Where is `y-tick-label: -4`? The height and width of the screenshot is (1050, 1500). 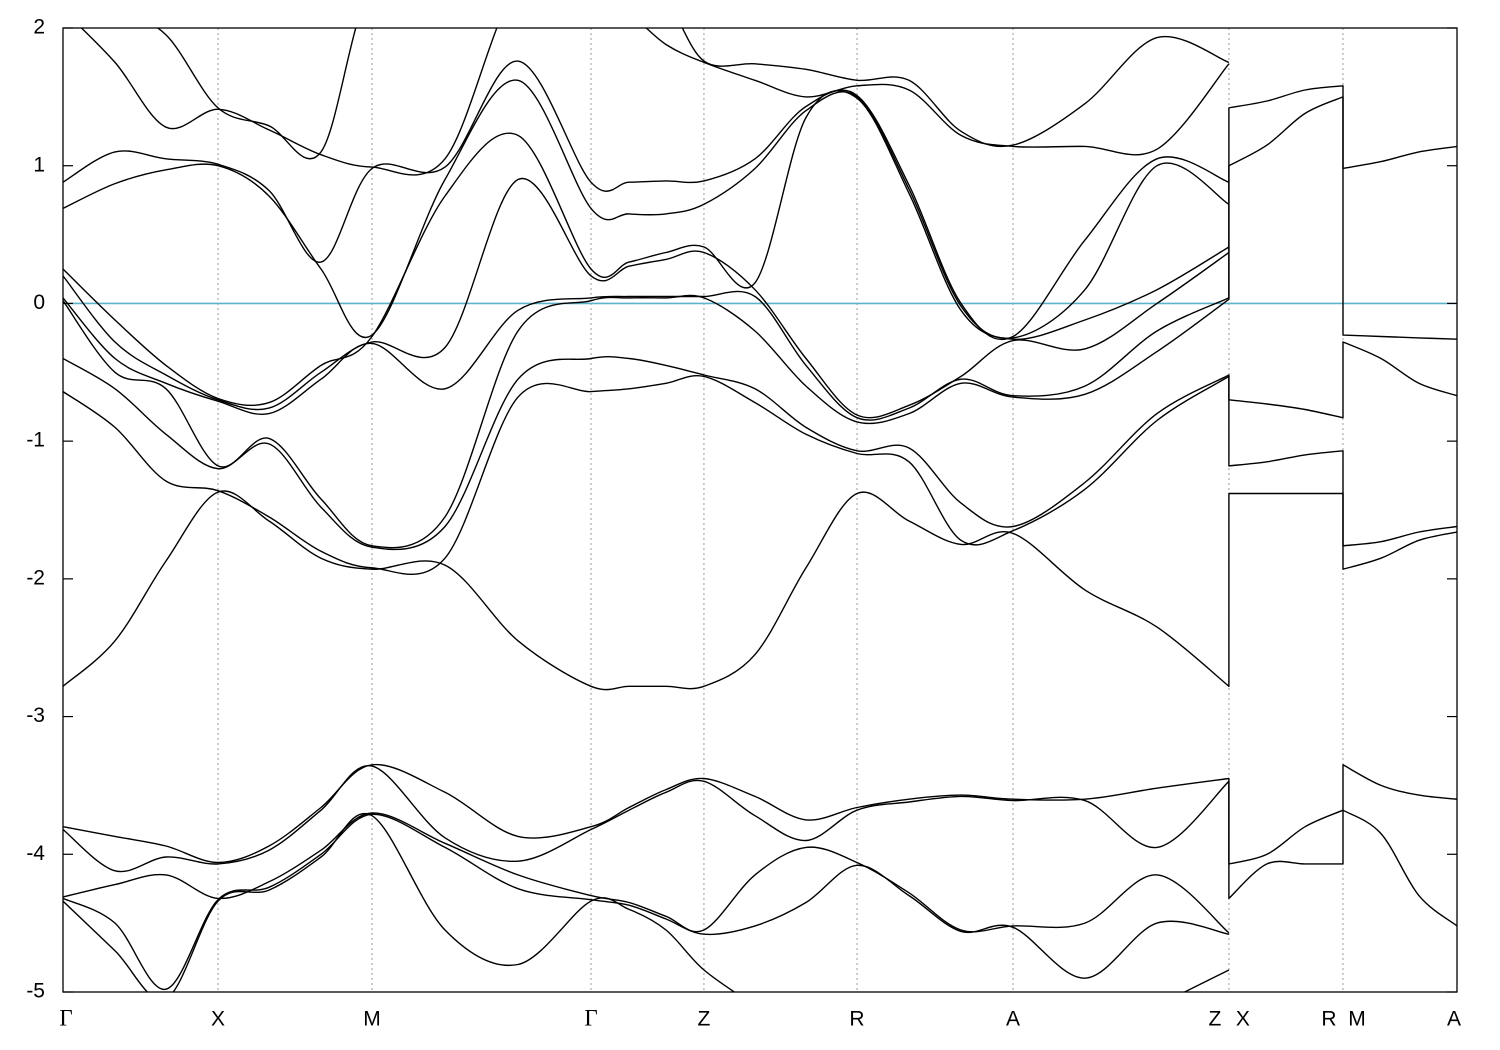 y-tick-label: -4 is located at coordinates (35, 853).